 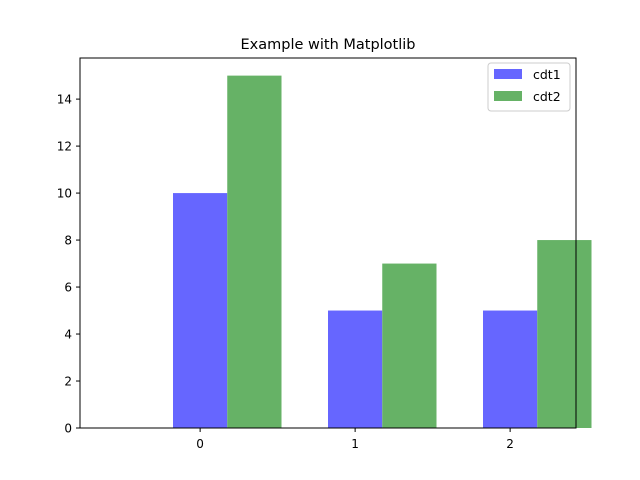 I want to click on x-axis-ticks: 0 1 2, so click(x=355, y=439).